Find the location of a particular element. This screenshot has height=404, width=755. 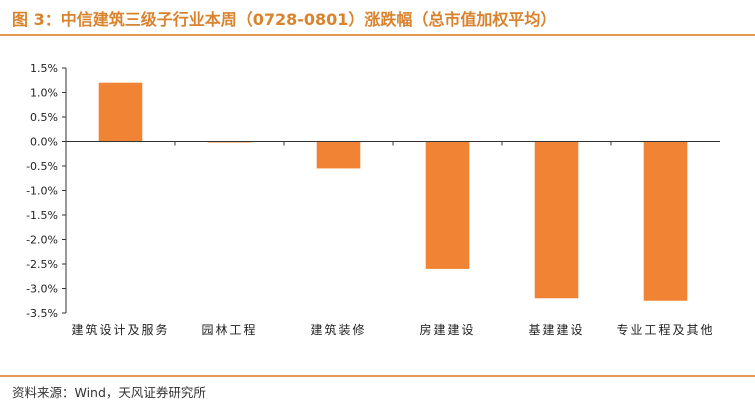

chart-title: 图 3：中信建筑三级子行业本周（0728-0801）涨跌幅（总市值加权平均） is located at coordinates (284, 19).